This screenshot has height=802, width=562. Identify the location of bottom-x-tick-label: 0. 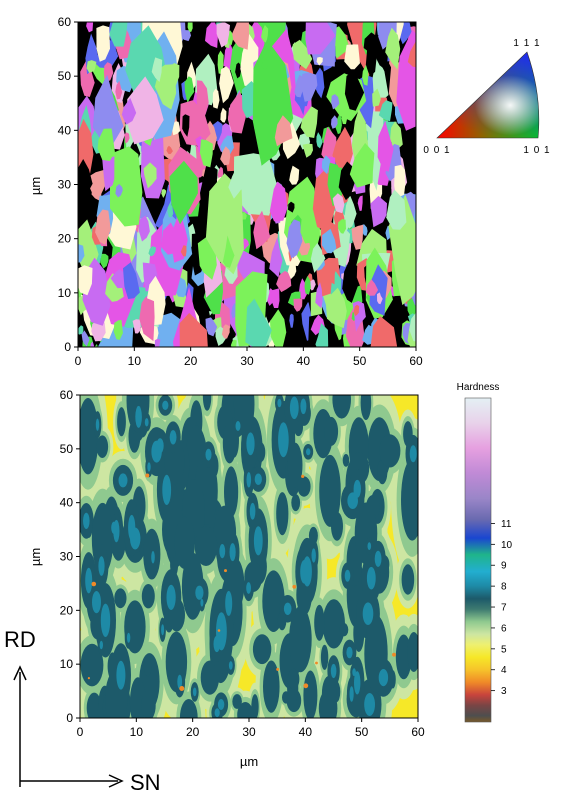
(80, 732).